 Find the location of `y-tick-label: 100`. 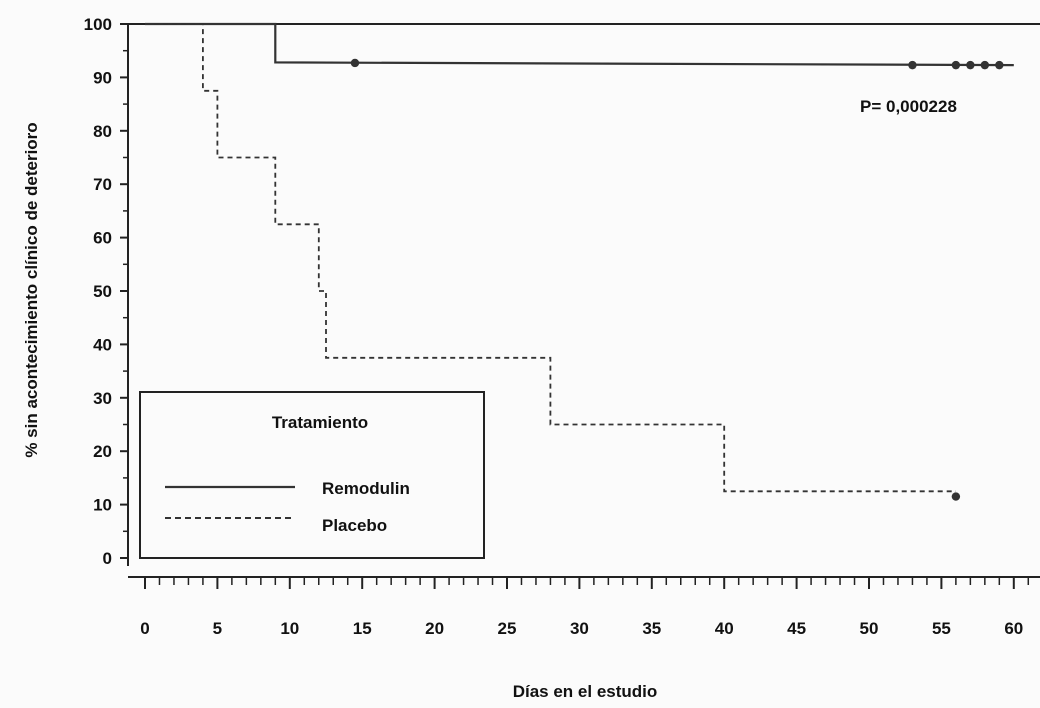

y-tick-label: 100 is located at coordinates (98, 24).